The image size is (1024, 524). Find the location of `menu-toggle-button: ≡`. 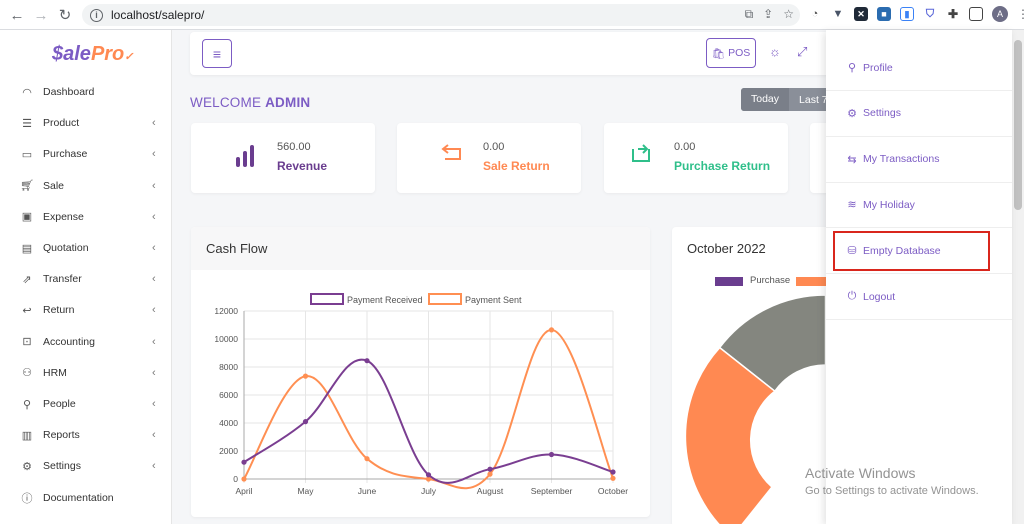

menu-toggle-button: ≡ is located at coordinates (217, 53).